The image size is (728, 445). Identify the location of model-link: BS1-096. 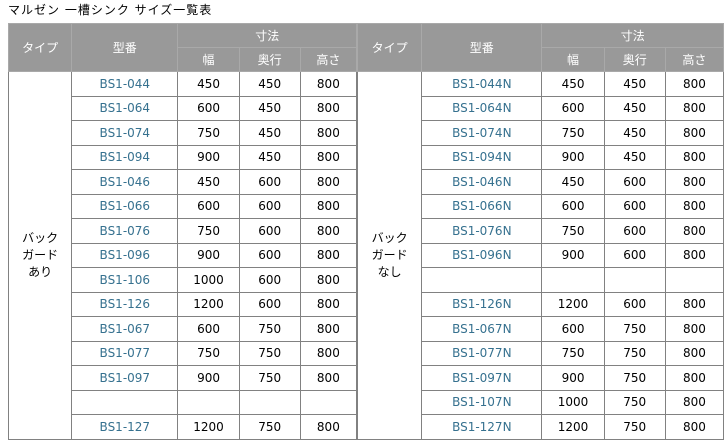
(125, 255).